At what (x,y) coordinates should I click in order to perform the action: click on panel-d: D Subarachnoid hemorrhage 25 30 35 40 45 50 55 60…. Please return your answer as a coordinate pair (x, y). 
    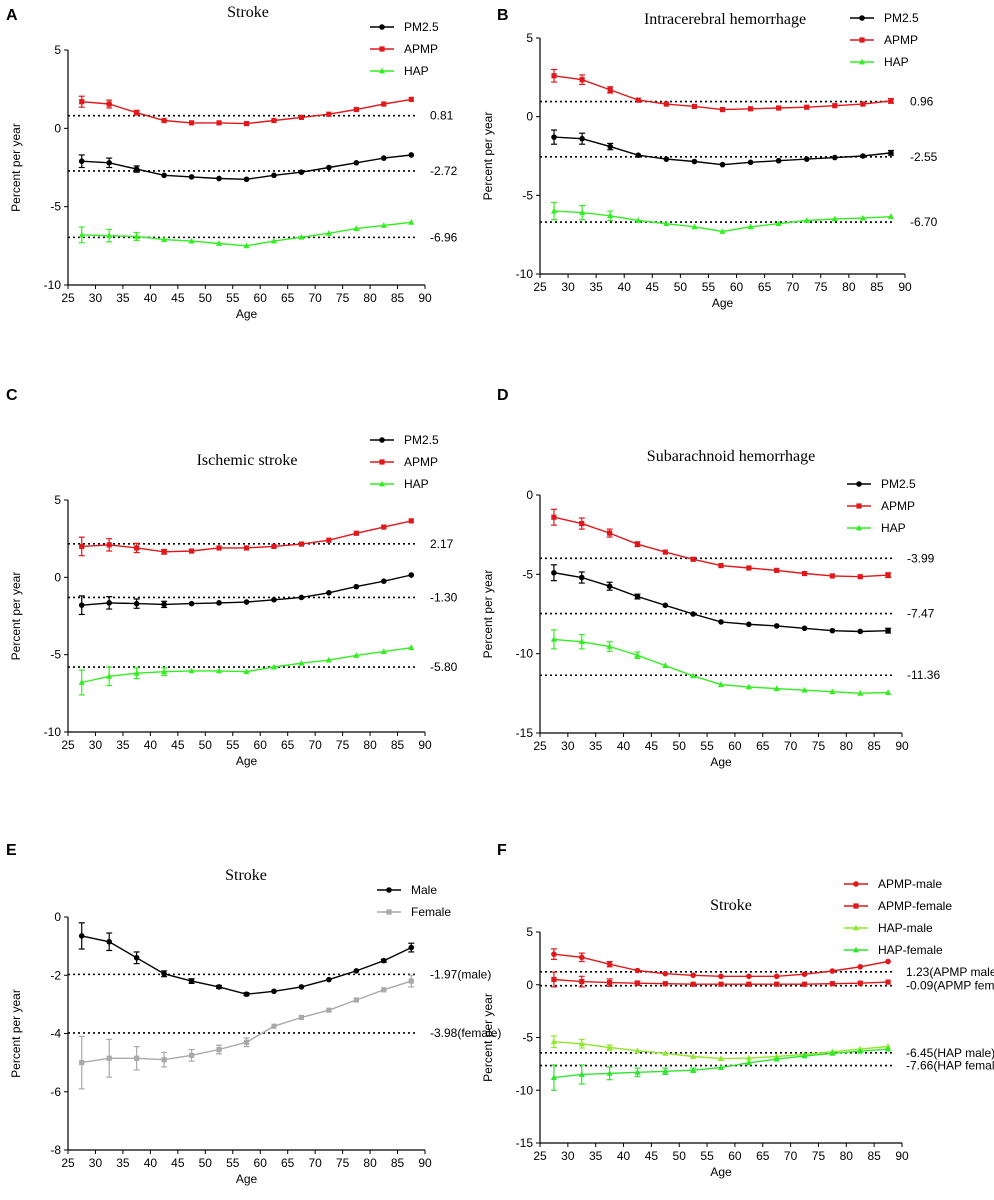
    Looking at the image, I should click on (710, 578).